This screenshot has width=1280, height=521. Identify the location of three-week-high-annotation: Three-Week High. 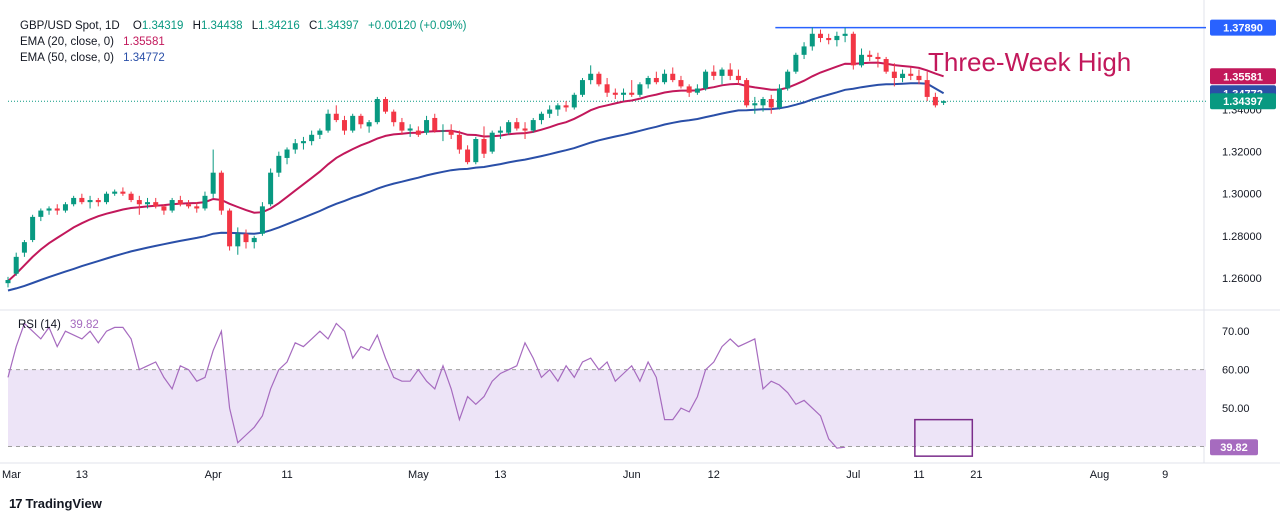
(1029, 62).